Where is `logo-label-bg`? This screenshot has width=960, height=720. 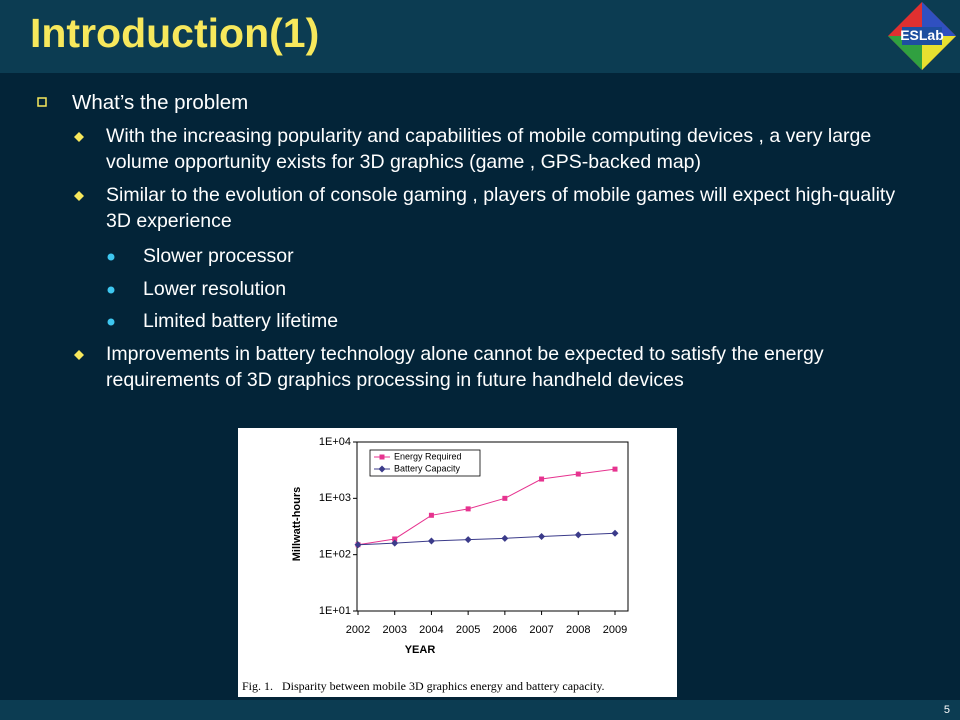 logo-label-bg is located at coordinates (922, 36).